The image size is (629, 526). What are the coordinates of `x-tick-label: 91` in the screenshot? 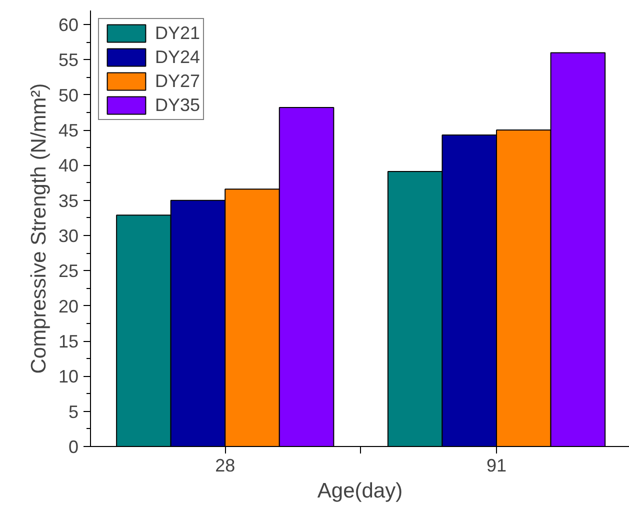 It's located at (496, 466).